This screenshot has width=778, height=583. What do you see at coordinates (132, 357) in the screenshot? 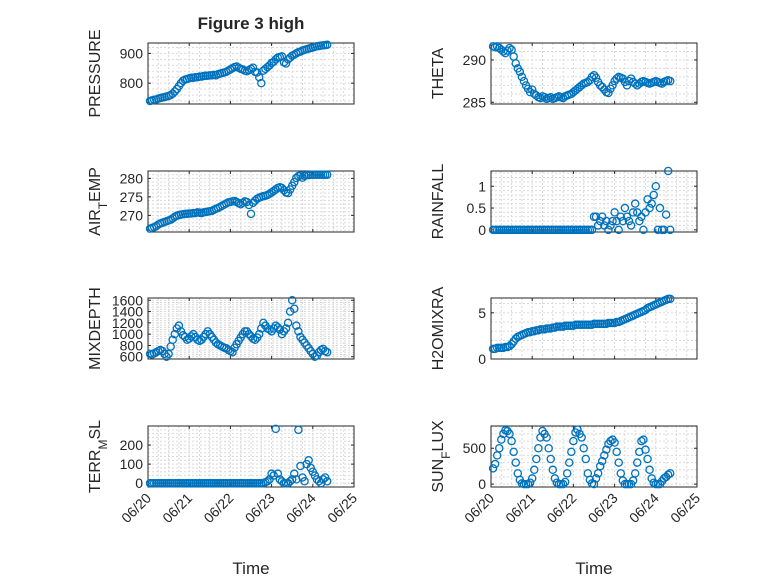
I see `y-tick-label: 600` at bounding box center [132, 357].